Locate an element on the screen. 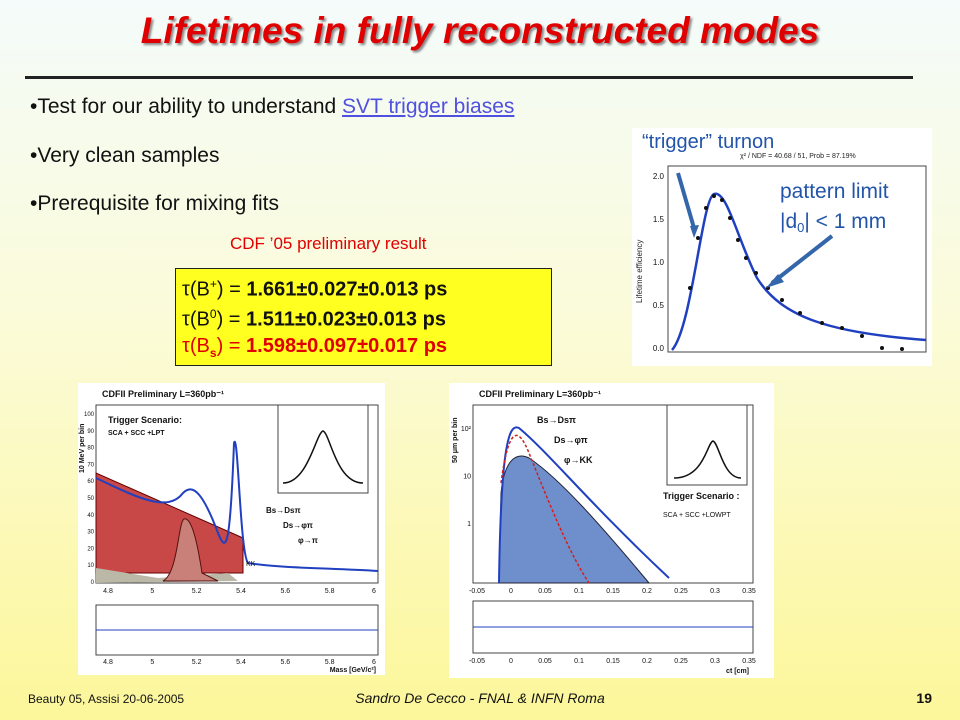 The image size is (960, 720). y-tick-label: 1 is located at coordinates (469, 524).